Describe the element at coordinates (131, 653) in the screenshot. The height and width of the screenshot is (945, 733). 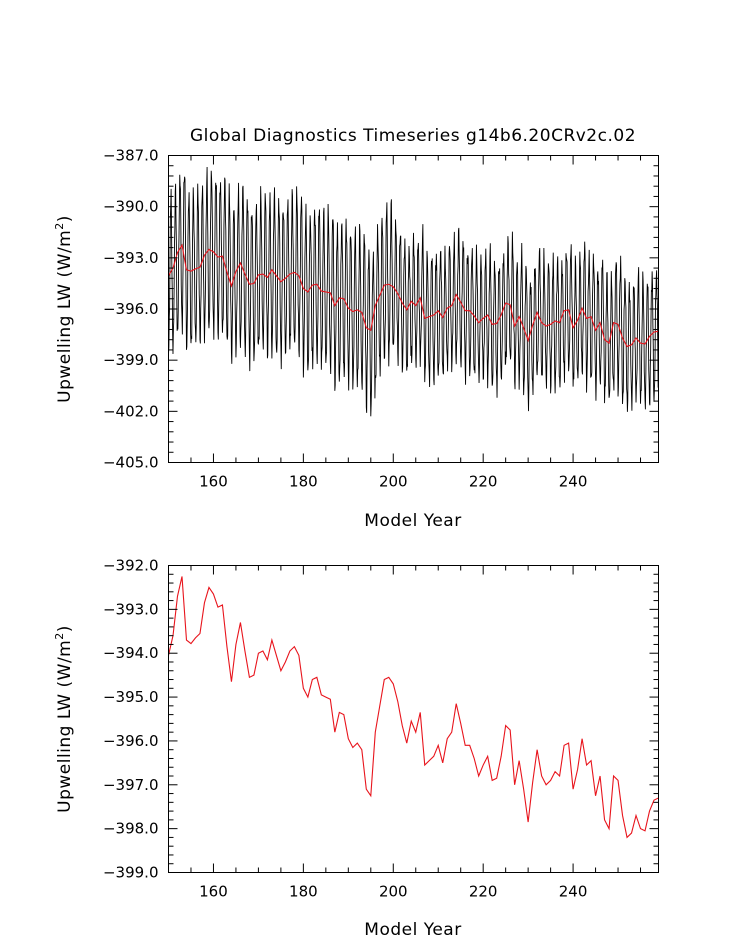
I see `y-tick-label: −394.0` at that location.